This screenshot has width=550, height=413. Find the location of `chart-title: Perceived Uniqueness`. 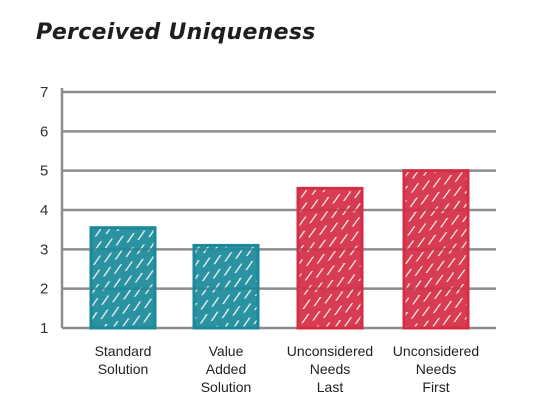

chart-title: Perceived Uniqueness is located at coordinates (176, 32).